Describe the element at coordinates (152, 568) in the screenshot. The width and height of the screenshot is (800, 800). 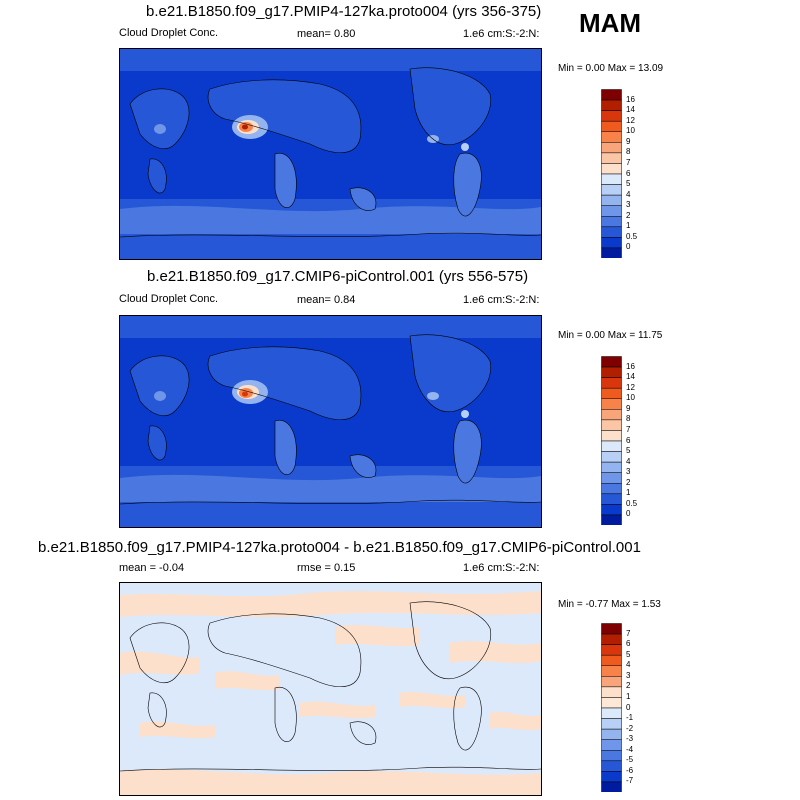
I see `panel3-mean-label: mean = -0.04` at that location.